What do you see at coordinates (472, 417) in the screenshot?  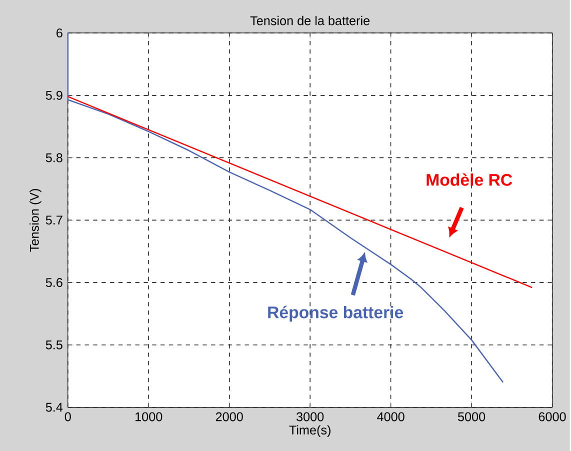 I see `x-tick-label: 5000` at bounding box center [472, 417].